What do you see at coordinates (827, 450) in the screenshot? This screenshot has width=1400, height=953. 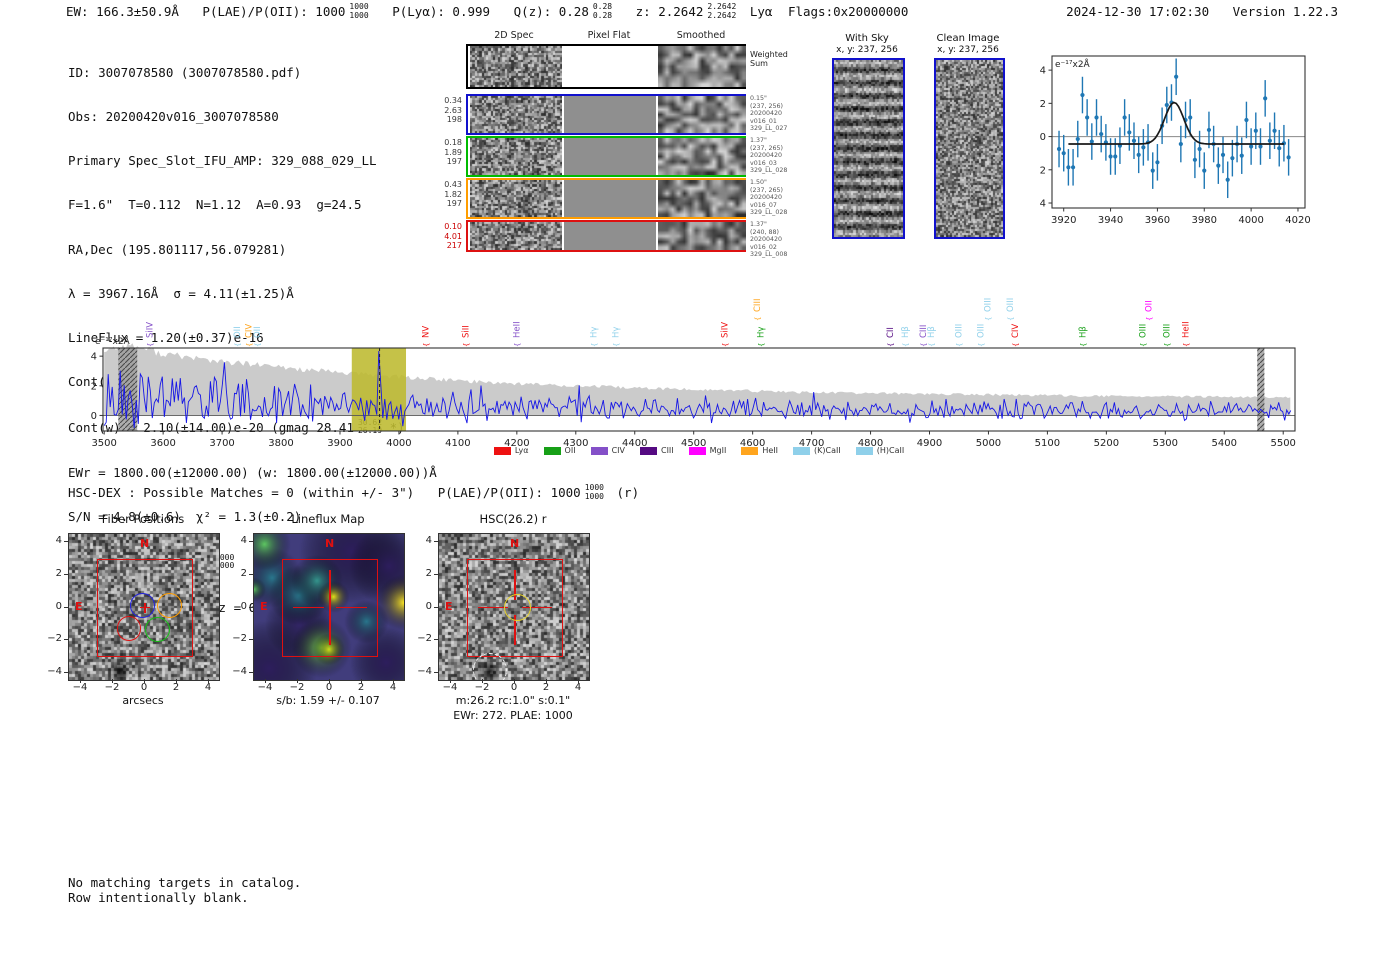 I see `legend-label: (K)CaII` at bounding box center [827, 450].